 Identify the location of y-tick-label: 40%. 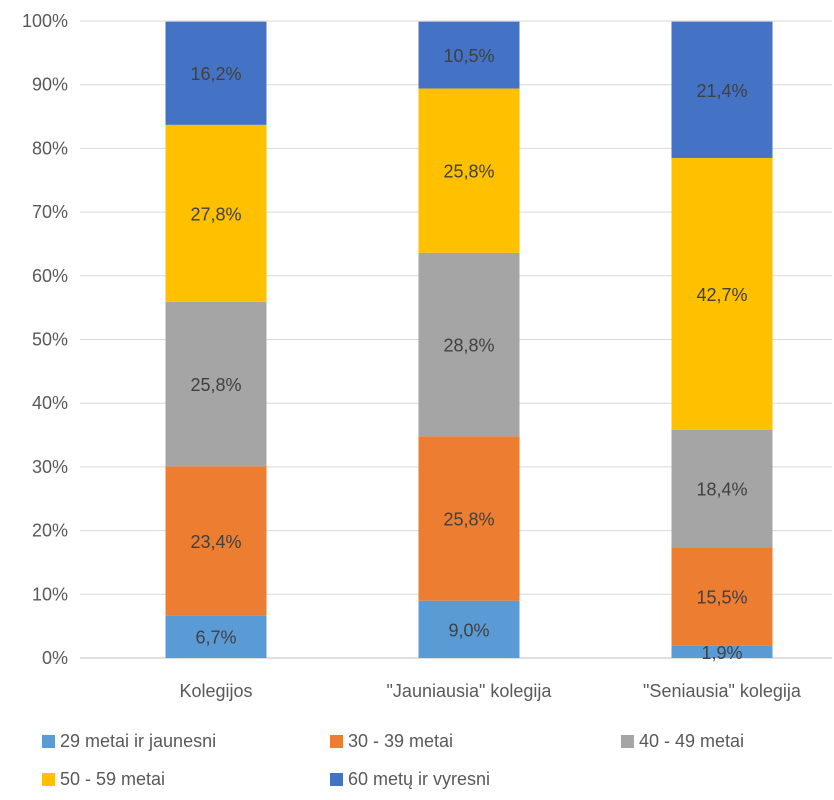
(50, 403).